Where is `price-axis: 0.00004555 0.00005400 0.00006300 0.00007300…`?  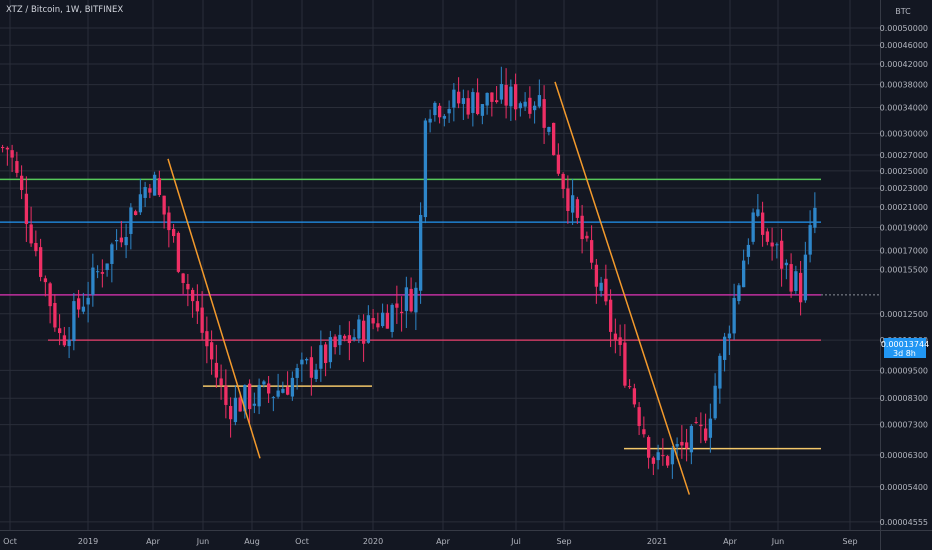
price-axis: 0.00004555 0.00005400 0.00006300 0.00007300… is located at coordinates (904, 275).